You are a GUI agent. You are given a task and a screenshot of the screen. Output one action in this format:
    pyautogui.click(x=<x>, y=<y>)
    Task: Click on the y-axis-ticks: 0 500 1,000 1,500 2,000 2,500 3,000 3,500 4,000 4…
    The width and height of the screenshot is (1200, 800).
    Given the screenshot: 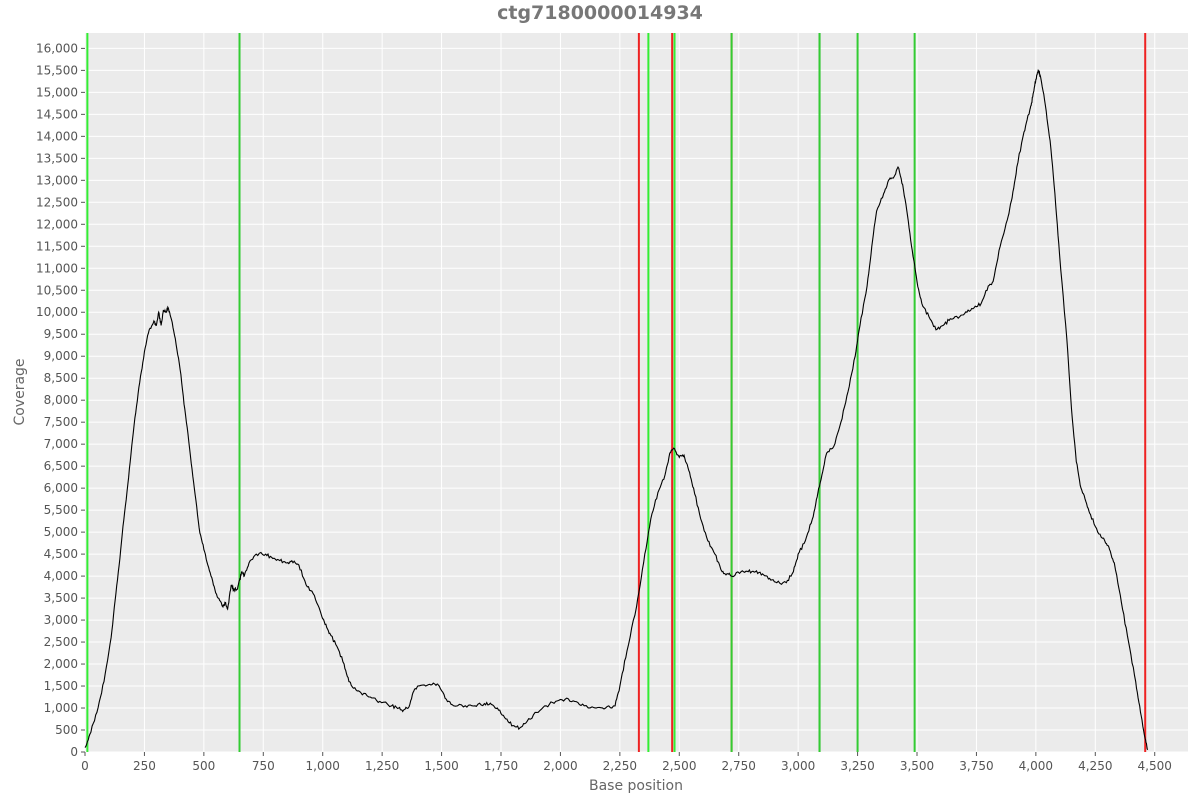 What is the action you would take?
    pyautogui.click(x=60, y=400)
    